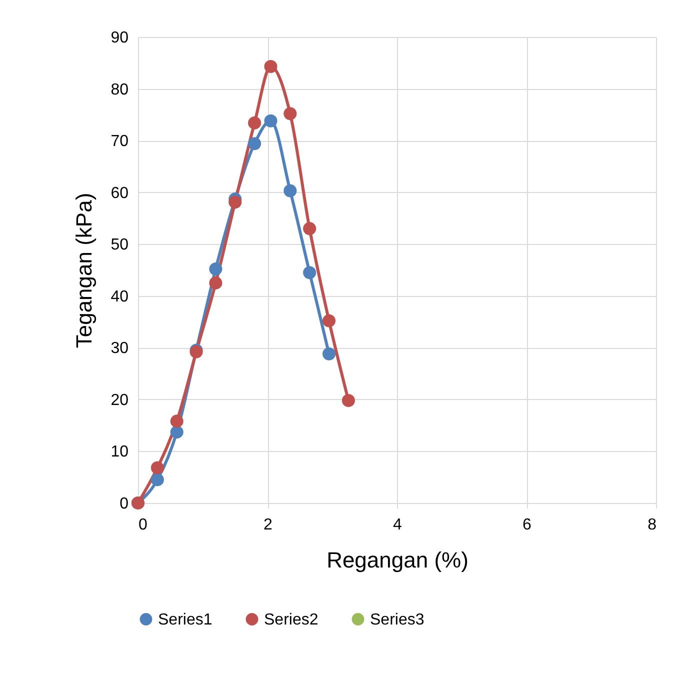  I want to click on y-tick-label: 90, so click(119, 38).